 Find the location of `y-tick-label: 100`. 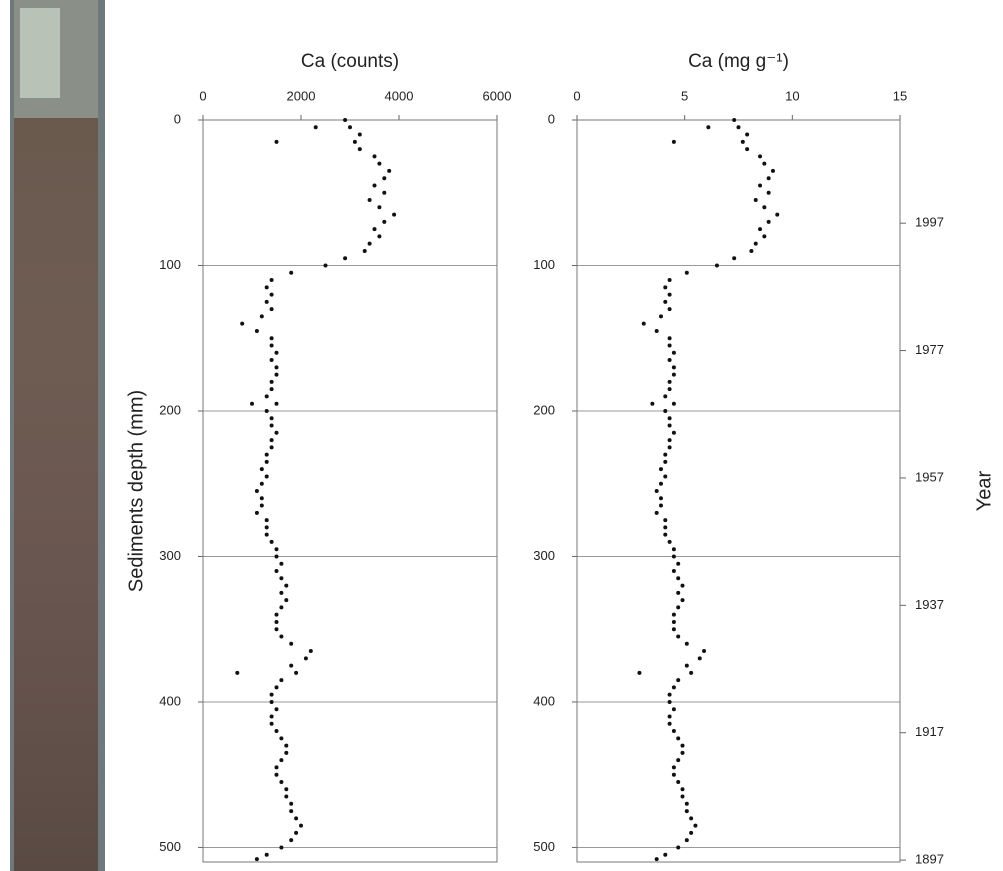

y-tick-label: 100 is located at coordinates (544, 264).